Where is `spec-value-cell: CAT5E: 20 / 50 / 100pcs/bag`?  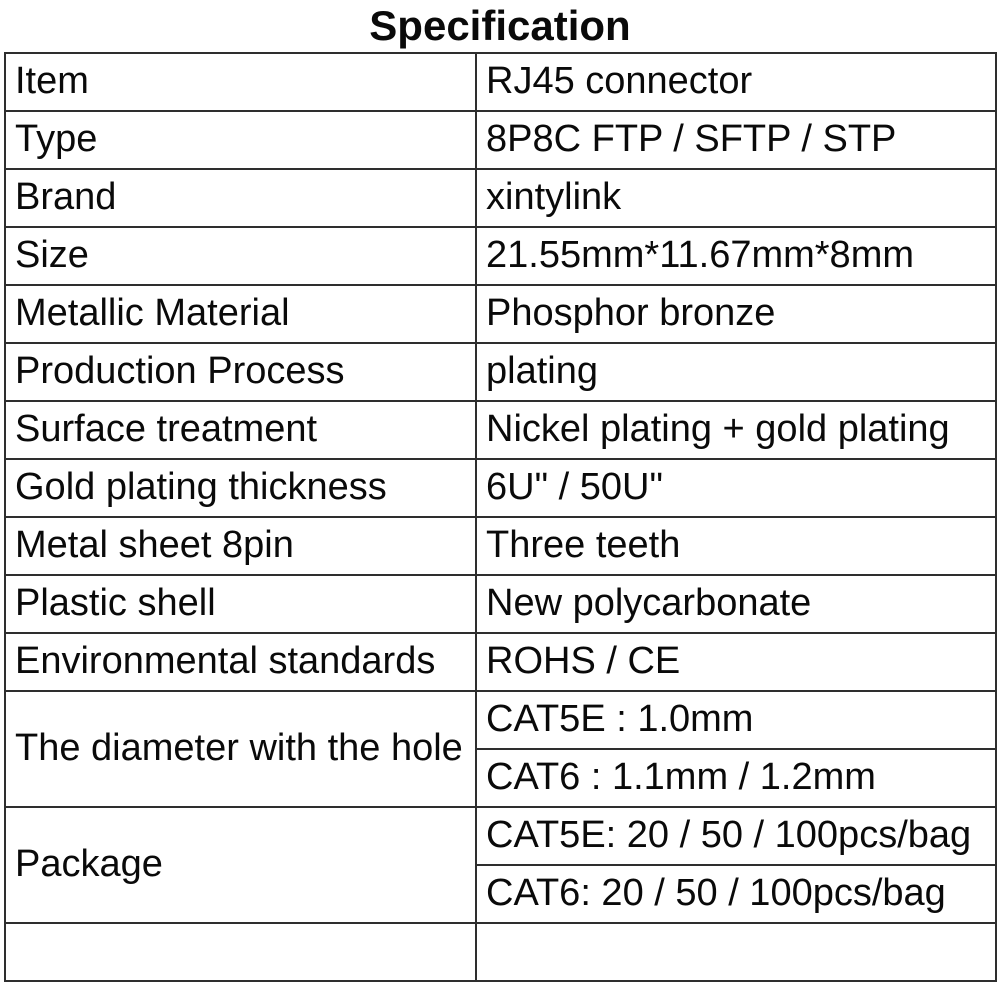 spec-value-cell: CAT5E: 20 / 50 / 100pcs/bag is located at coordinates (736, 836).